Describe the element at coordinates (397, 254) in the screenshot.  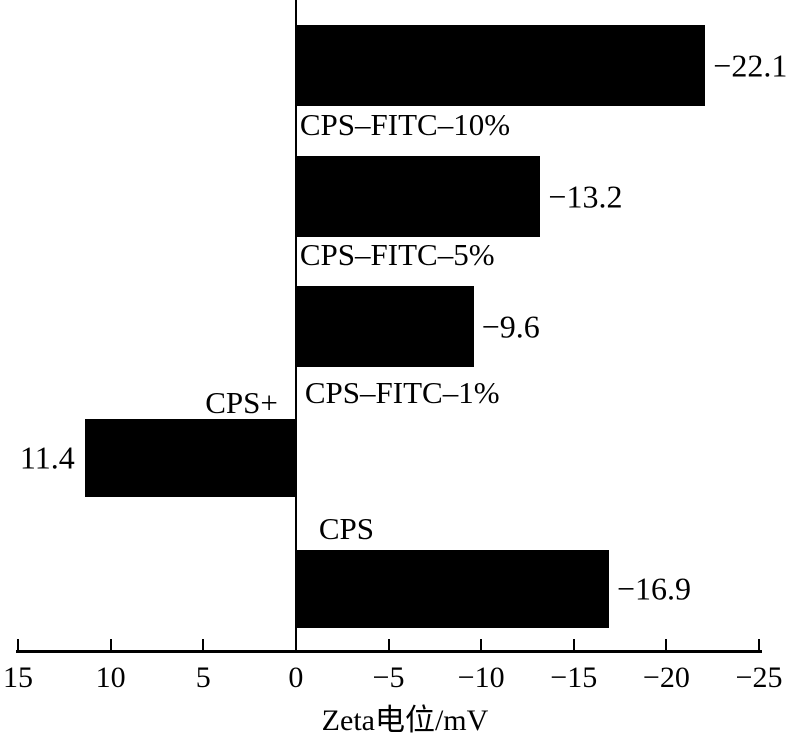
I see `category-label: CPS–FITC–5%` at that location.